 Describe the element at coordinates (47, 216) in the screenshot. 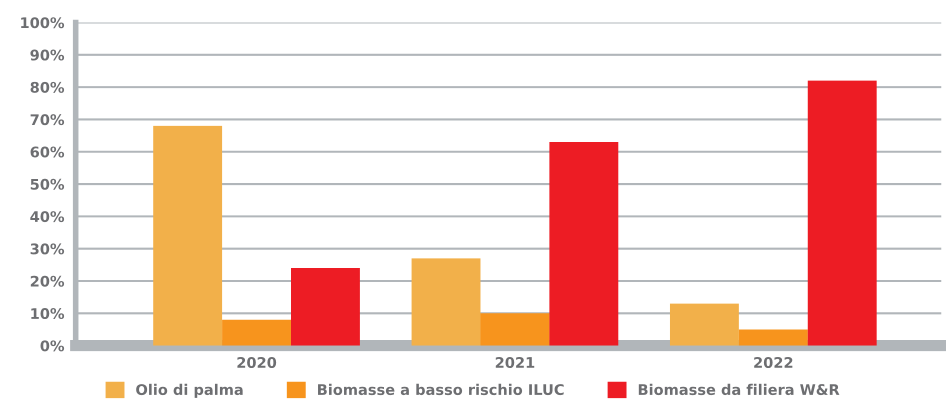

I see `y-tick-label: 40%` at that location.